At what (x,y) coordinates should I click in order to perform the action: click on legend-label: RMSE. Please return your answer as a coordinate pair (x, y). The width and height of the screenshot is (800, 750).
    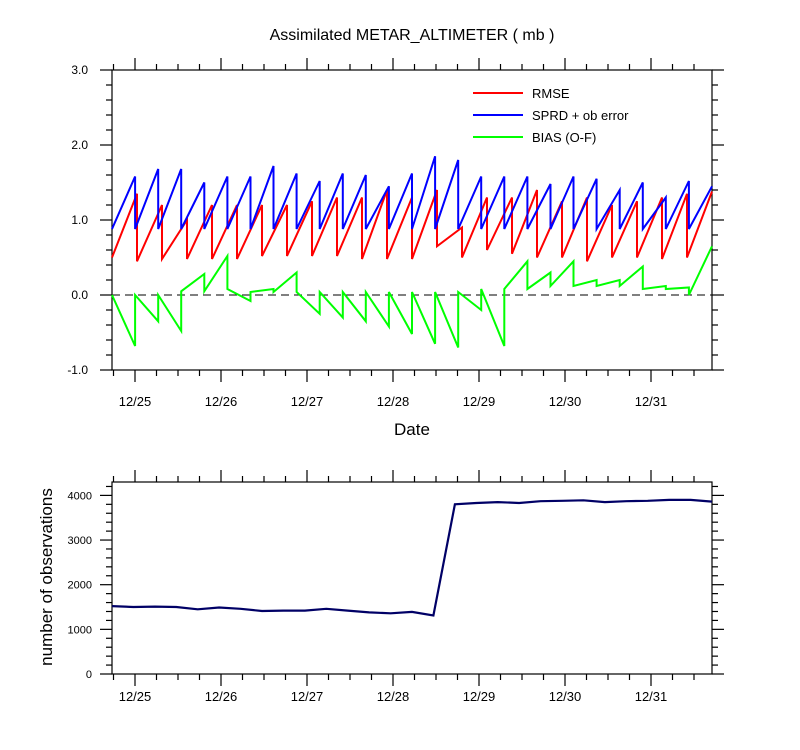
    Looking at the image, I should click on (551, 93).